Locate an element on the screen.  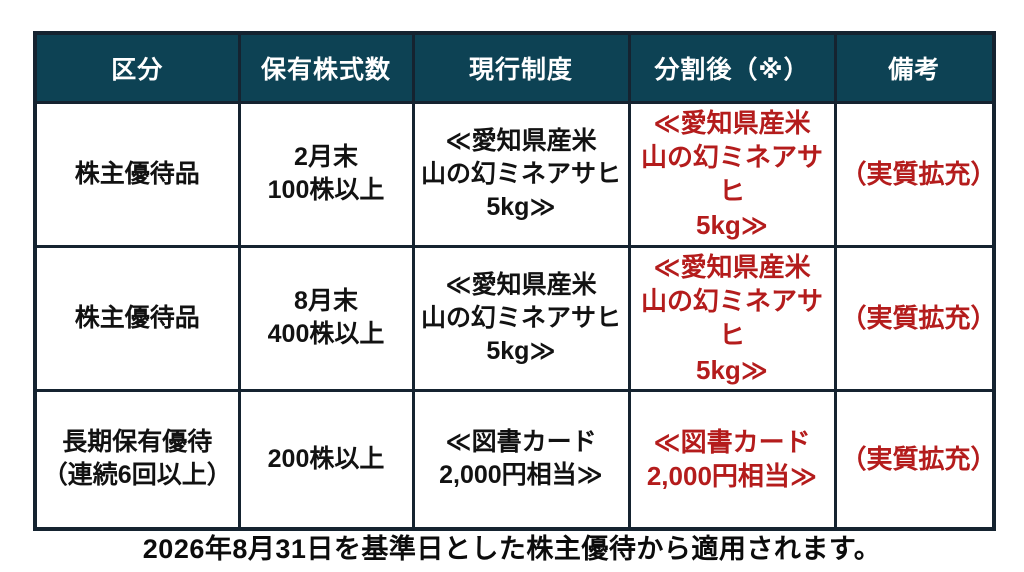
table-header-row: 区分 保有株式数 現行制度 分割後（※） 備考 is located at coordinates (514, 67).